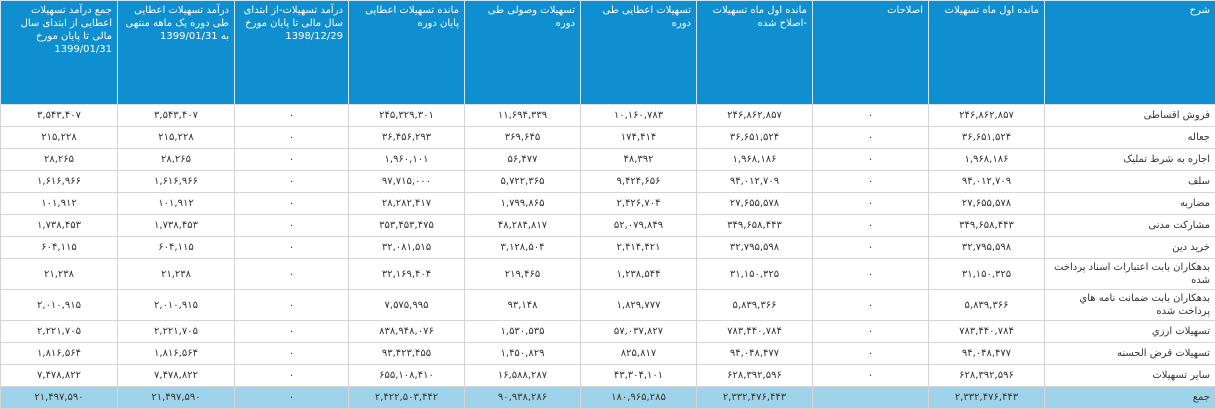 The height and width of the screenshot is (409, 1215). I want to click on cell: ۳۶۹,۶۴۵, so click(523, 138).